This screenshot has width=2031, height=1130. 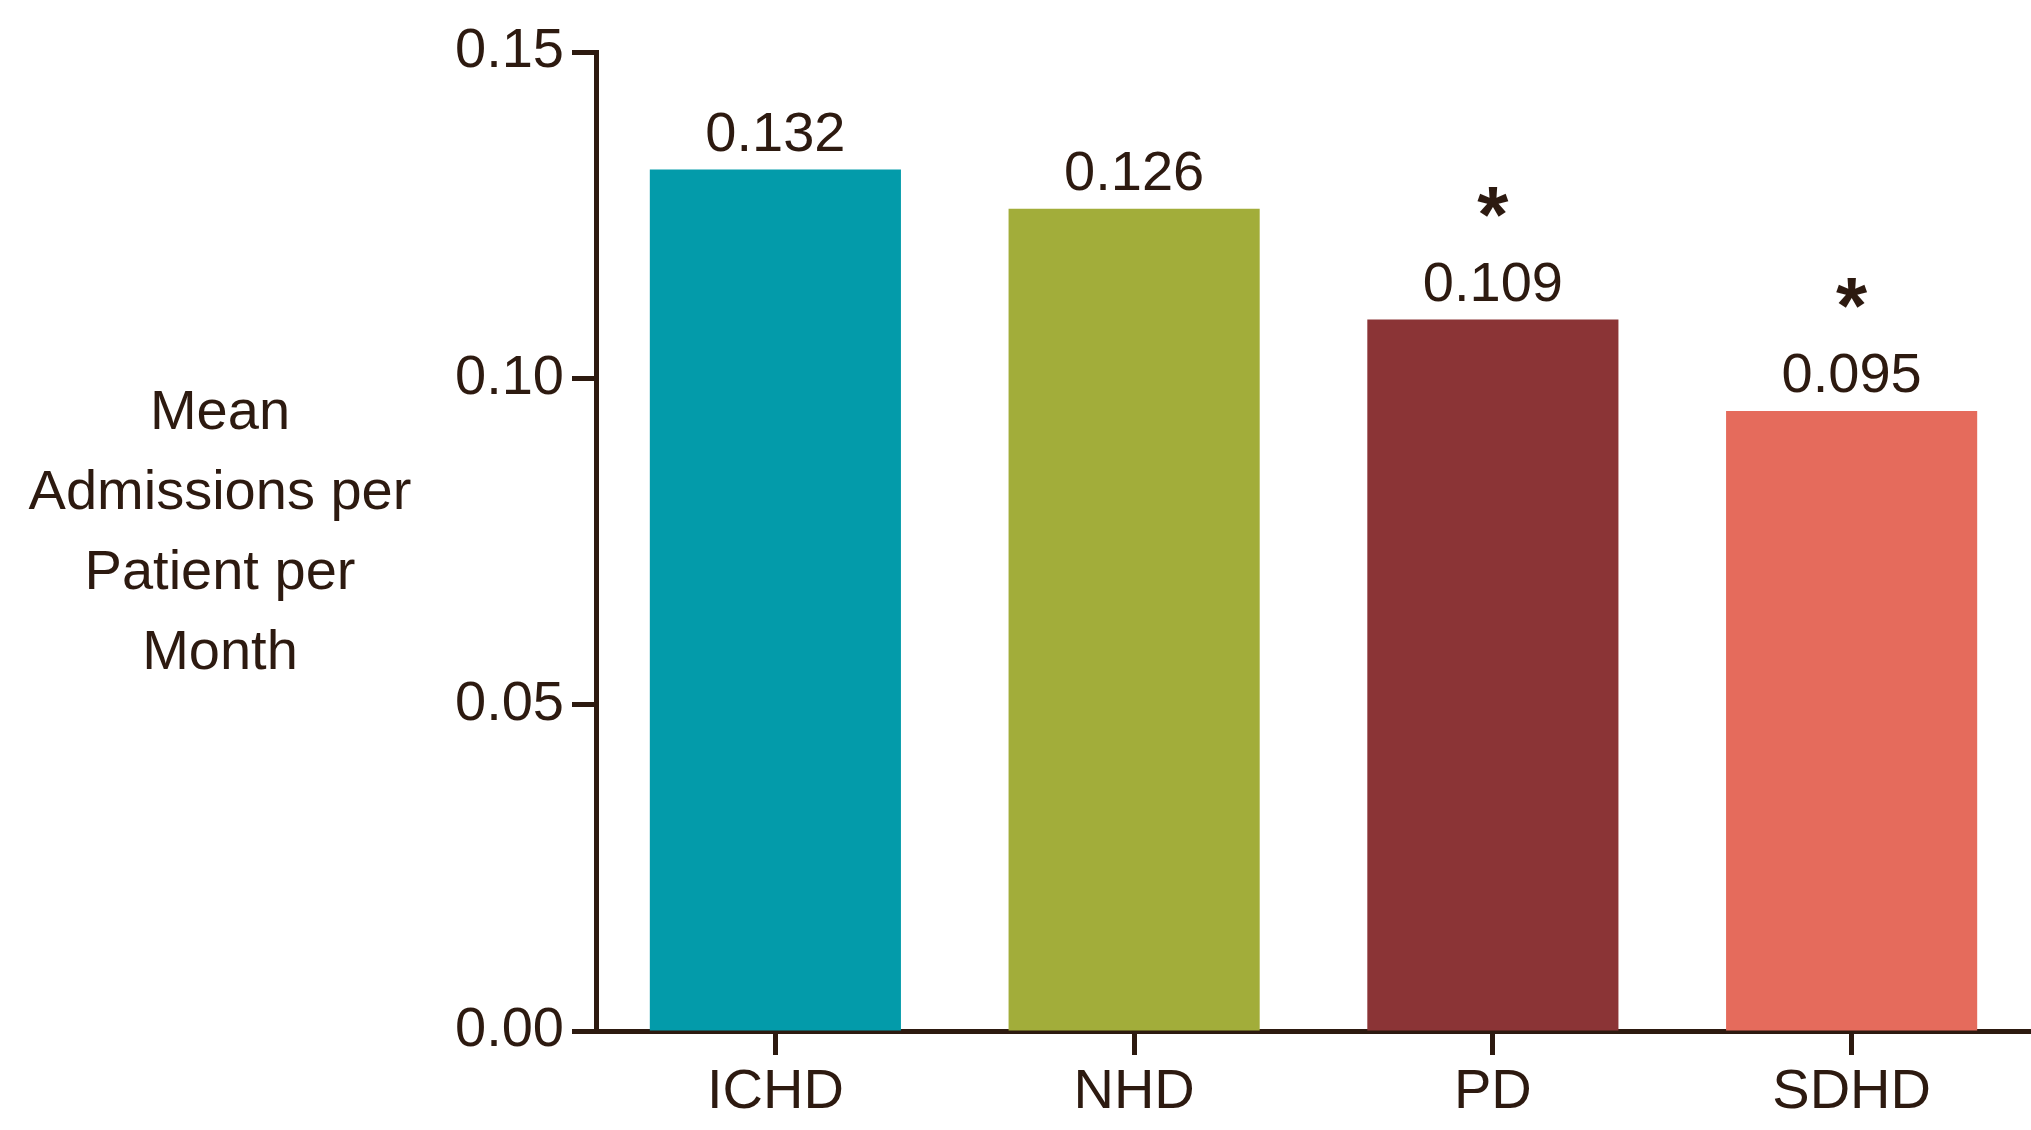 What do you see at coordinates (220, 530) in the screenshot?
I see `y-axis-title: Mean Admissions per Patient per Month` at bounding box center [220, 530].